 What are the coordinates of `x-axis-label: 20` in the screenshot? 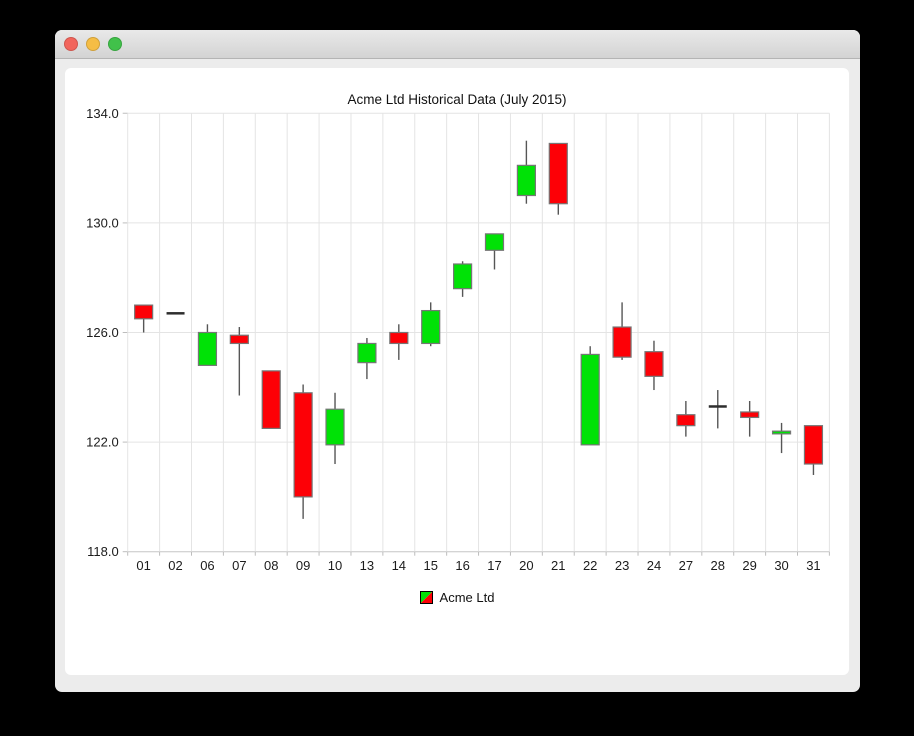 It's located at (526, 565).